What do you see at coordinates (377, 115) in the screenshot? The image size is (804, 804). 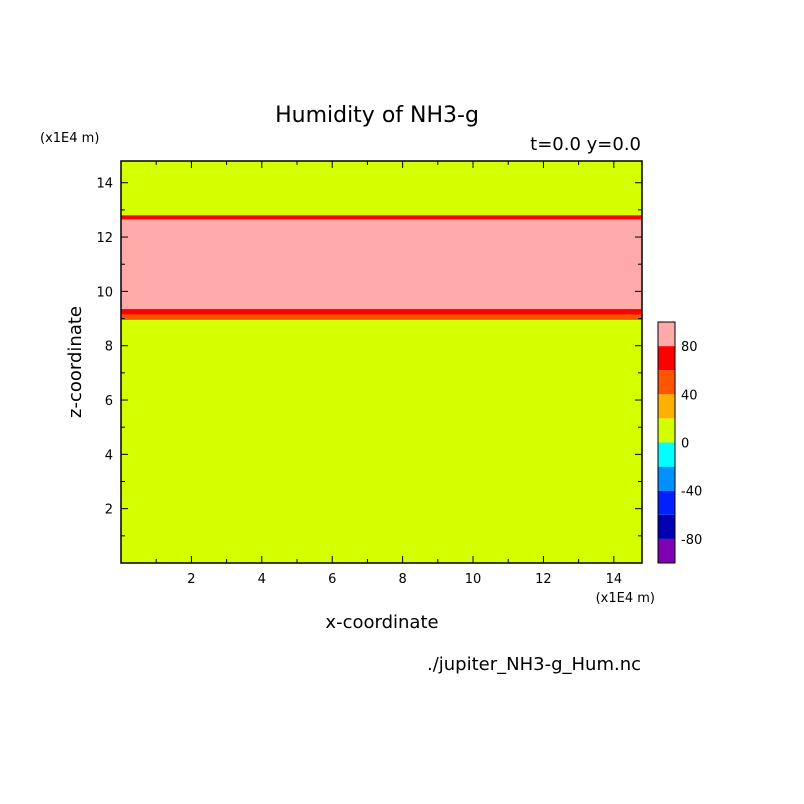 I see `chart-title: Humidity of NH3-g` at bounding box center [377, 115].